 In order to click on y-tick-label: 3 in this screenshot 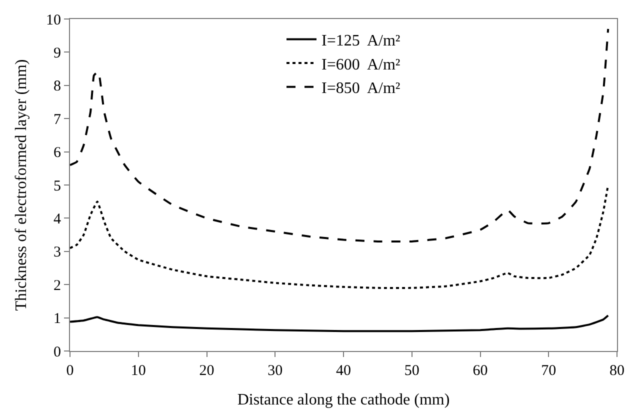, I will do `click(57, 252)`.